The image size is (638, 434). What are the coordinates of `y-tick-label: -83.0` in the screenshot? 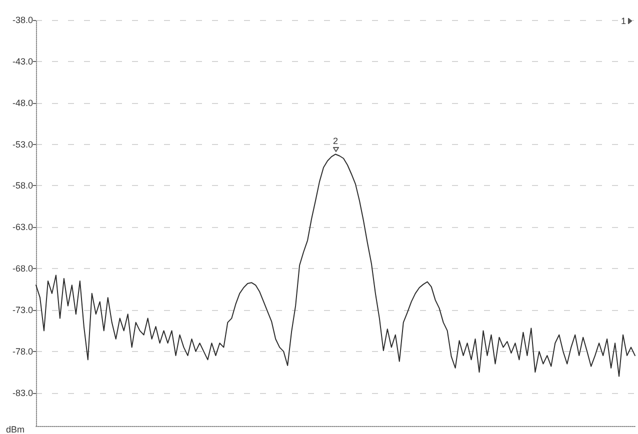 It's located at (22, 393).